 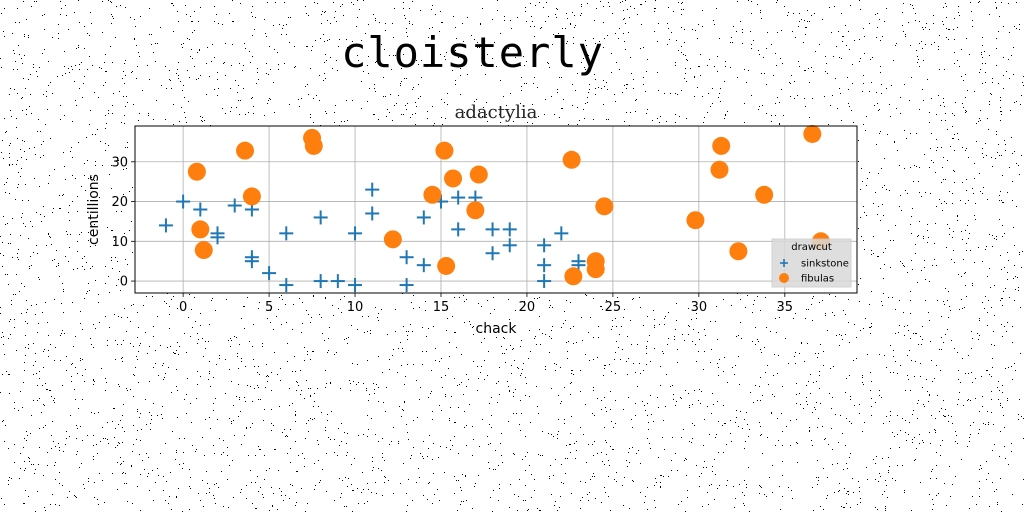 What do you see at coordinates (269, 307) in the screenshot?
I see `x-tick-label: 5` at bounding box center [269, 307].